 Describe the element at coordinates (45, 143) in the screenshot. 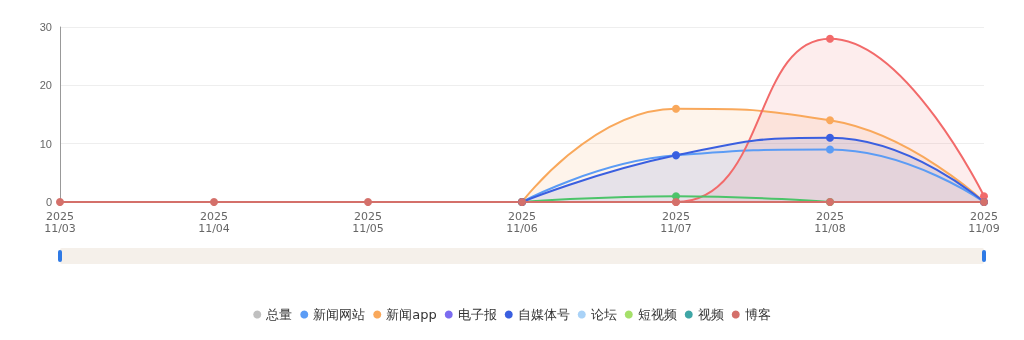

I see `y-tick-label: 10` at that location.